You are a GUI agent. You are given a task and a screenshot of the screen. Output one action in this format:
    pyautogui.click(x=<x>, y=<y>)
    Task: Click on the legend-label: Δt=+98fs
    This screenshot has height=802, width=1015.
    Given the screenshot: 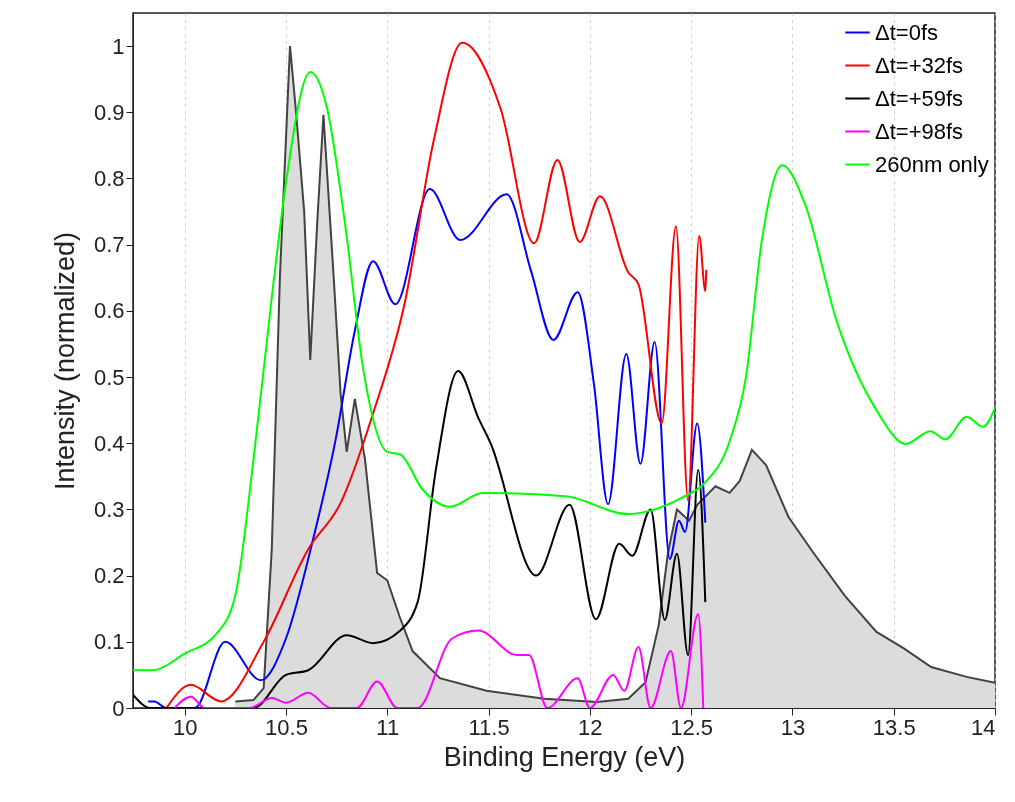 What is the action you would take?
    pyautogui.click(x=919, y=131)
    